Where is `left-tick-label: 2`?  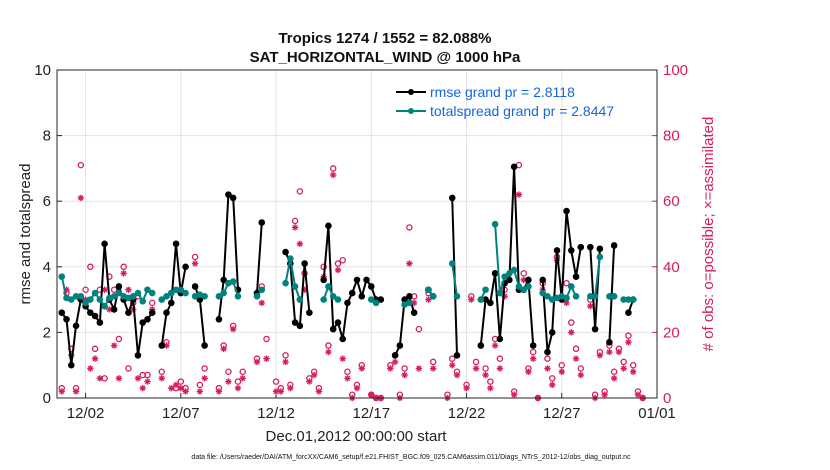 left-tick-label: 2 is located at coordinates (47, 332).